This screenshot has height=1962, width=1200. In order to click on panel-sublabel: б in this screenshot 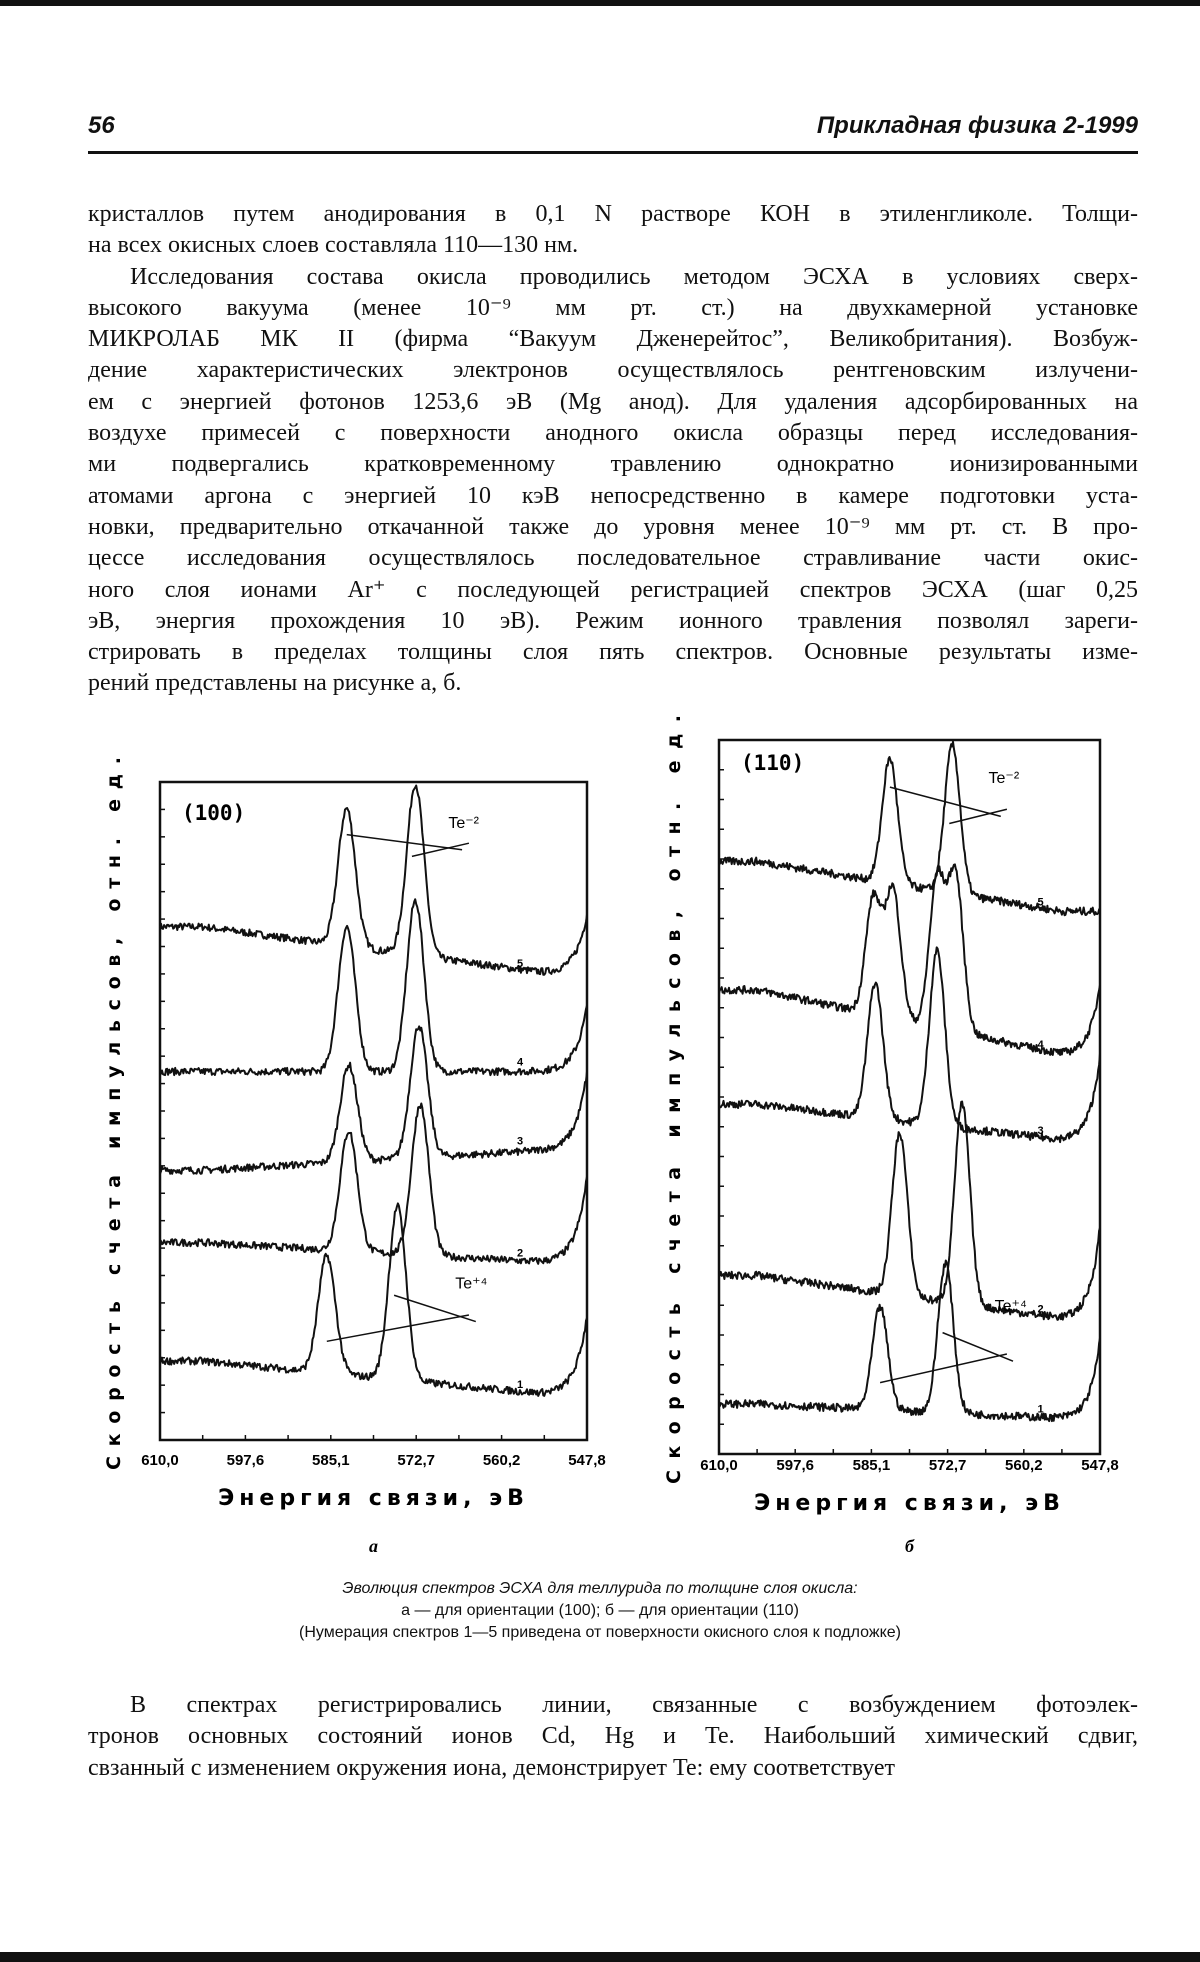, I will do `click(910, 1546)`.